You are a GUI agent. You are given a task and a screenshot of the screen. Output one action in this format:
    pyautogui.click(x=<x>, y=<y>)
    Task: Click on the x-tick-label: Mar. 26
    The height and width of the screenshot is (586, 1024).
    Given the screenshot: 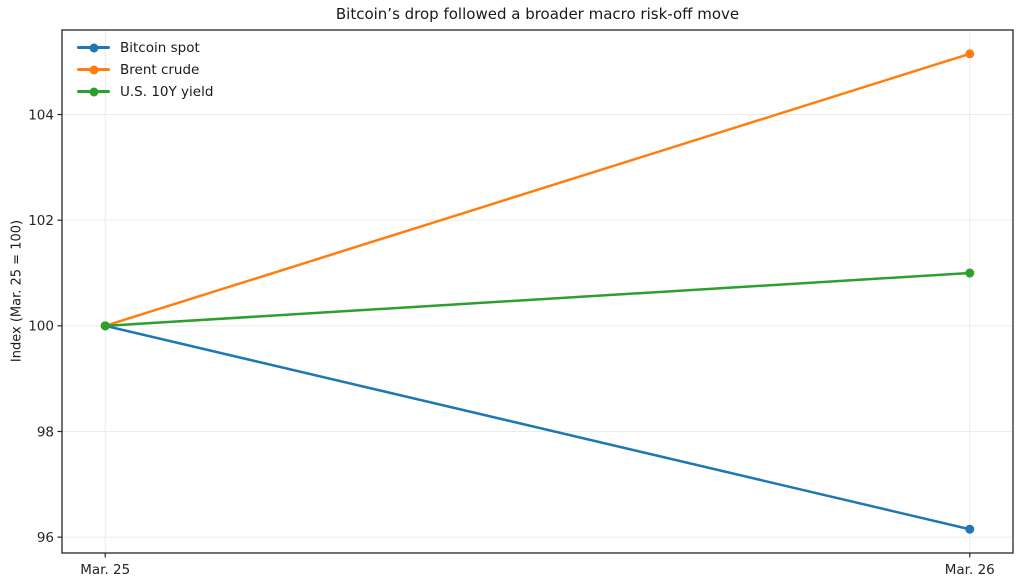 What is the action you would take?
    pyautogui.click(x=970, y=570)
    